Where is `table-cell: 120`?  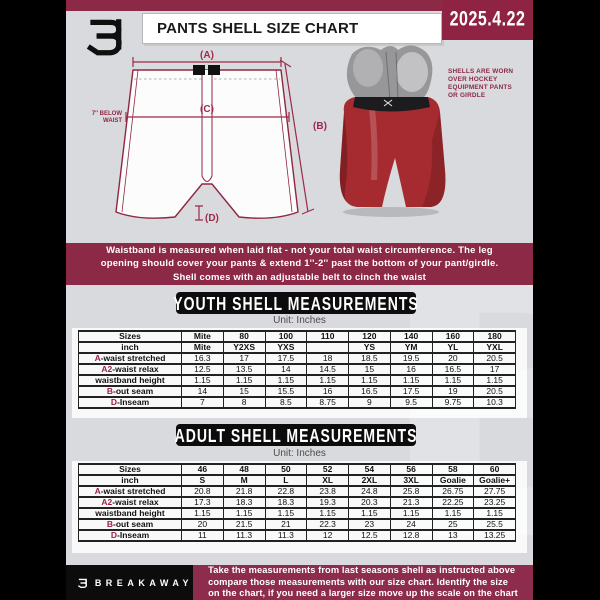 table-cell: 120 is located at coordinates (369, 336).